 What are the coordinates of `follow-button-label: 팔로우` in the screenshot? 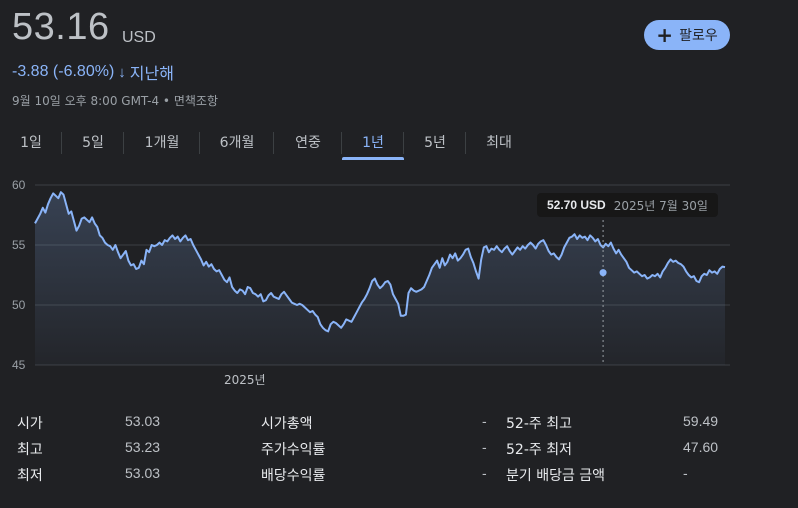 It's located at (698, 36).